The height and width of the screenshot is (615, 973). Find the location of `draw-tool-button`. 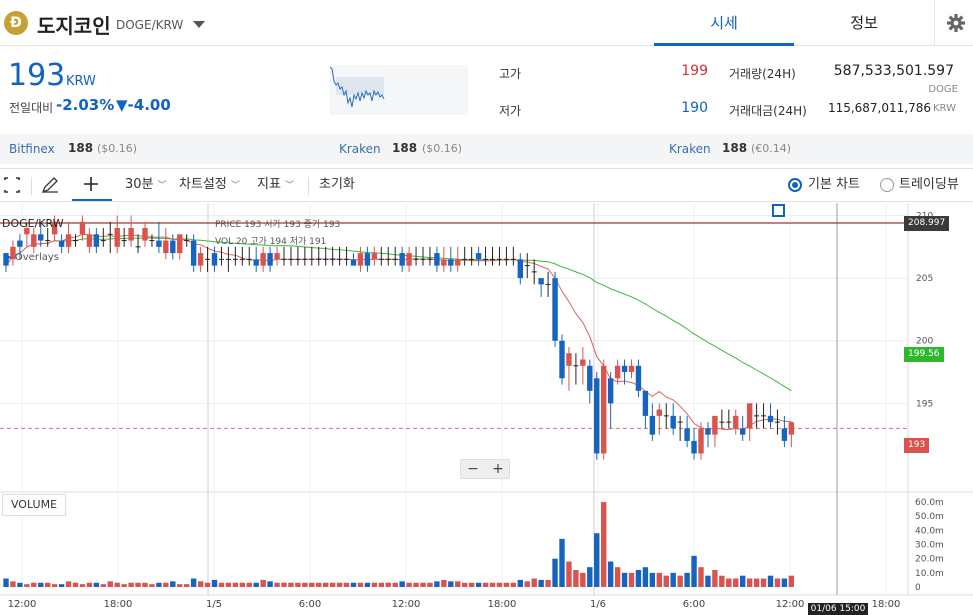

draw-tool-button is located at coordinates (50, 185).